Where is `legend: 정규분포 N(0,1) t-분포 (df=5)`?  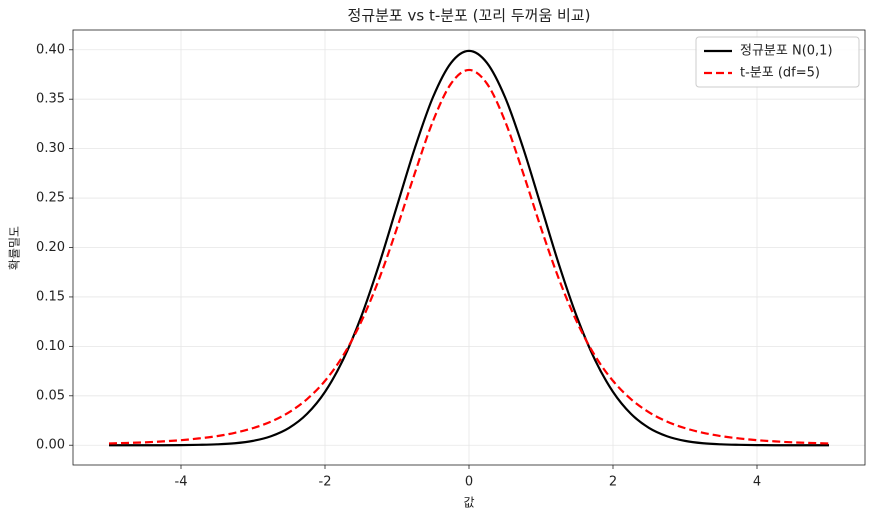
legend: 정규분포 N(0,1) t-분포 (df=5) is located at coordinates (777, 62).